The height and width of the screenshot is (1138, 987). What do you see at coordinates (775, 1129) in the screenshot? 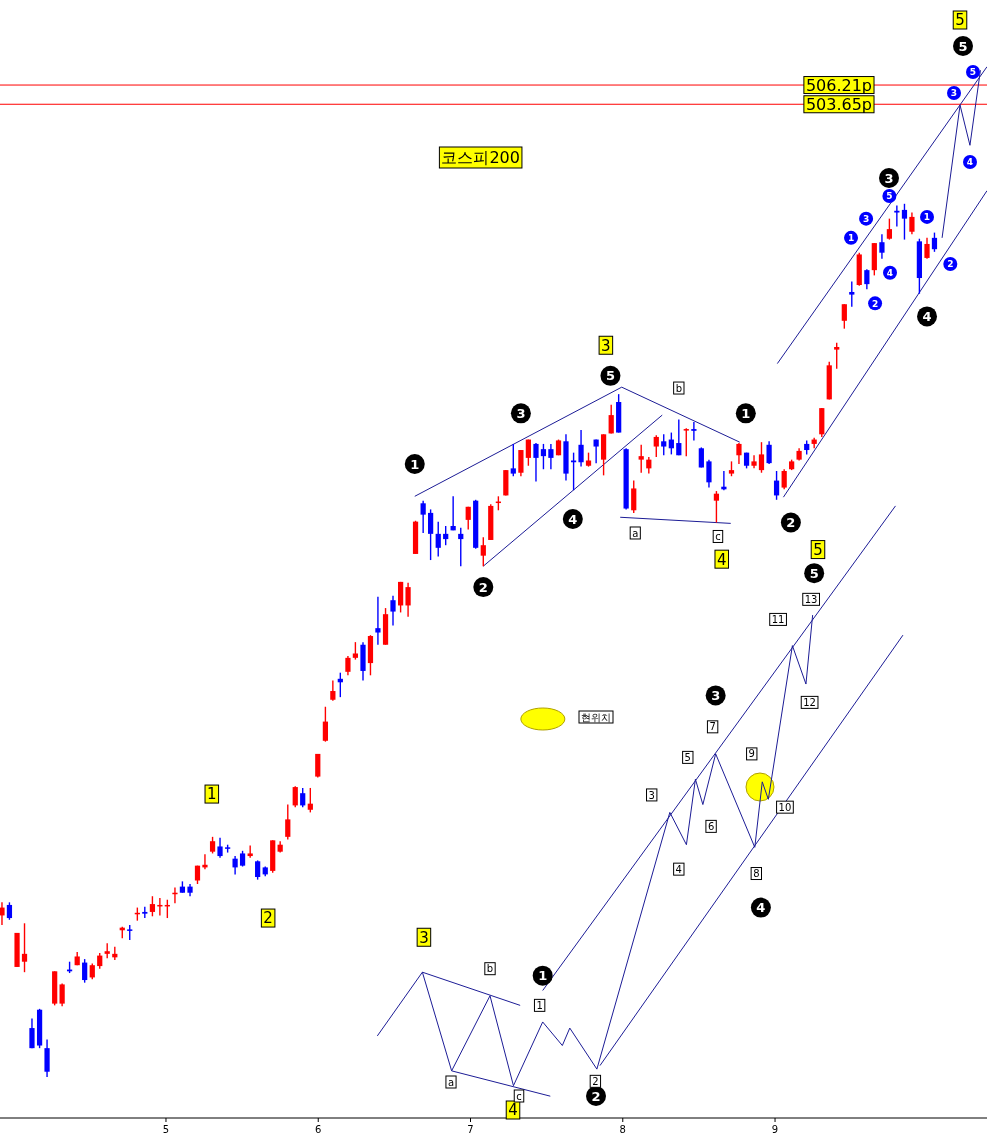
I see `x-tick-label: 9` at bounding box center [775, 1129].